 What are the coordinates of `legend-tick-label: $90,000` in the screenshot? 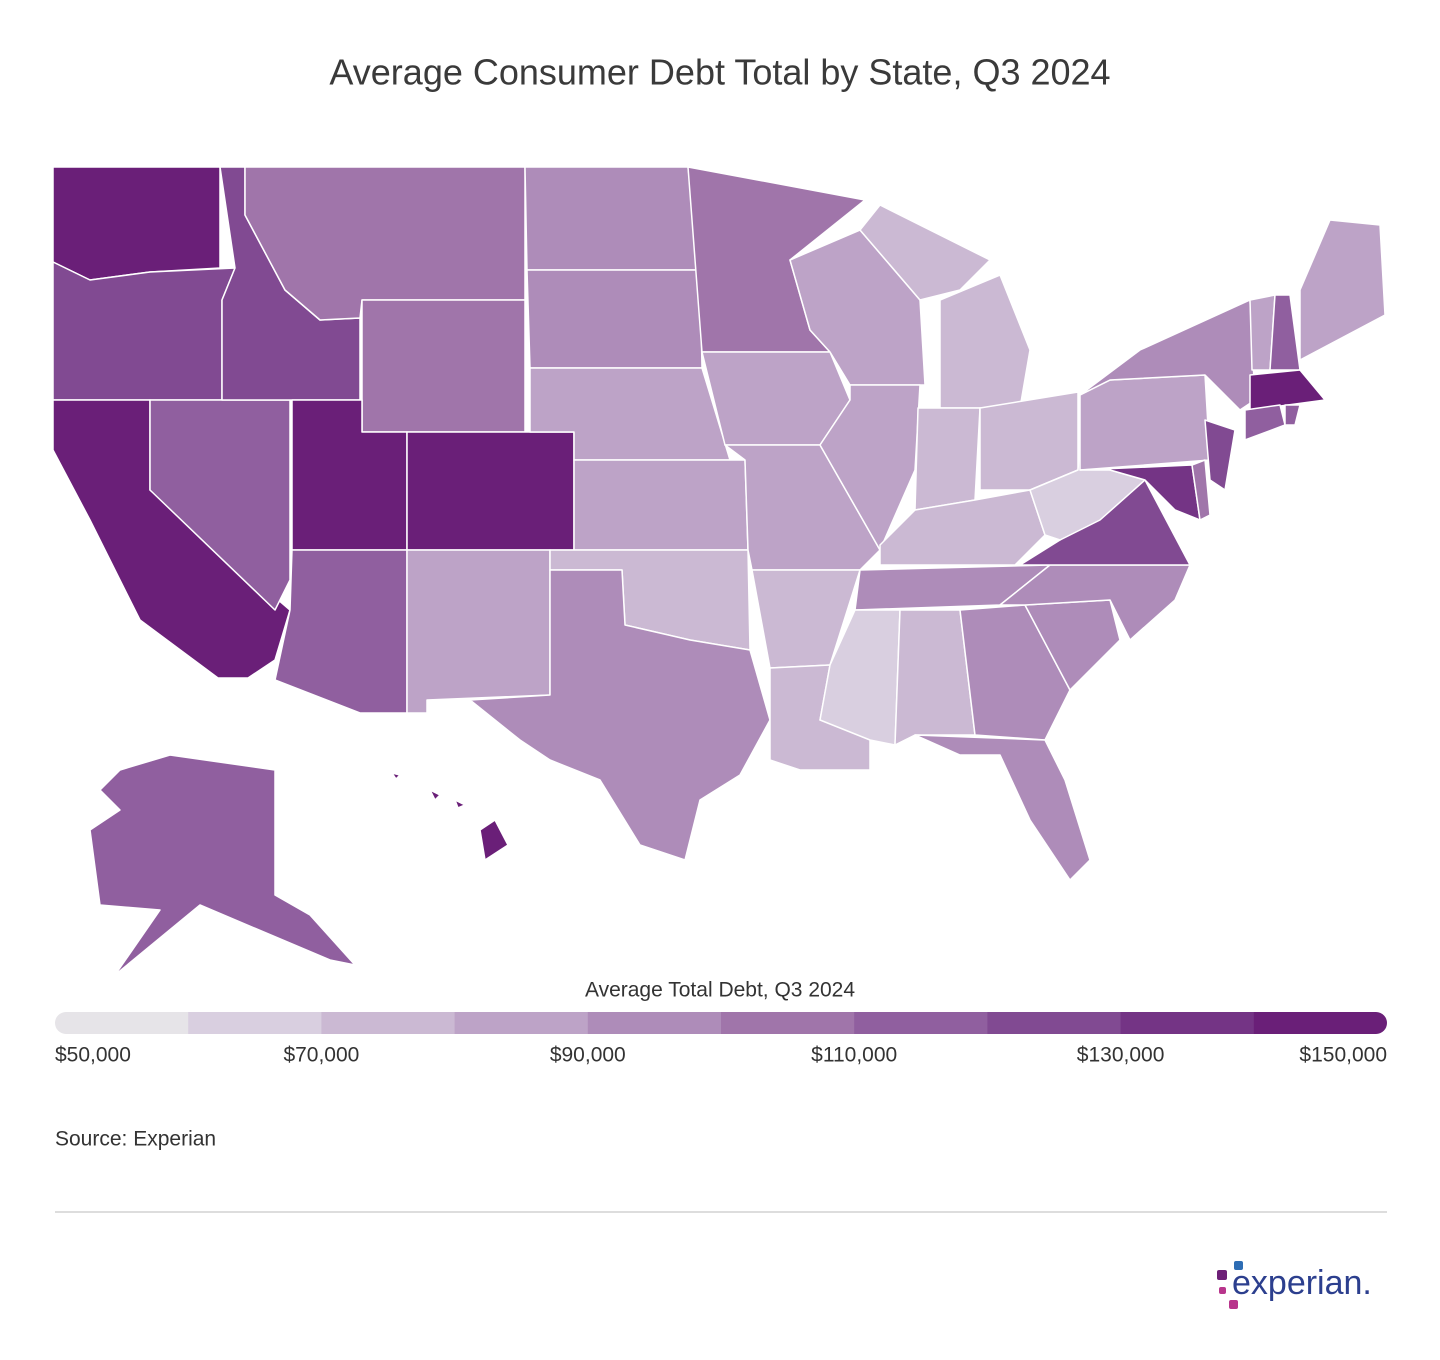 It's located at (588, 1055).